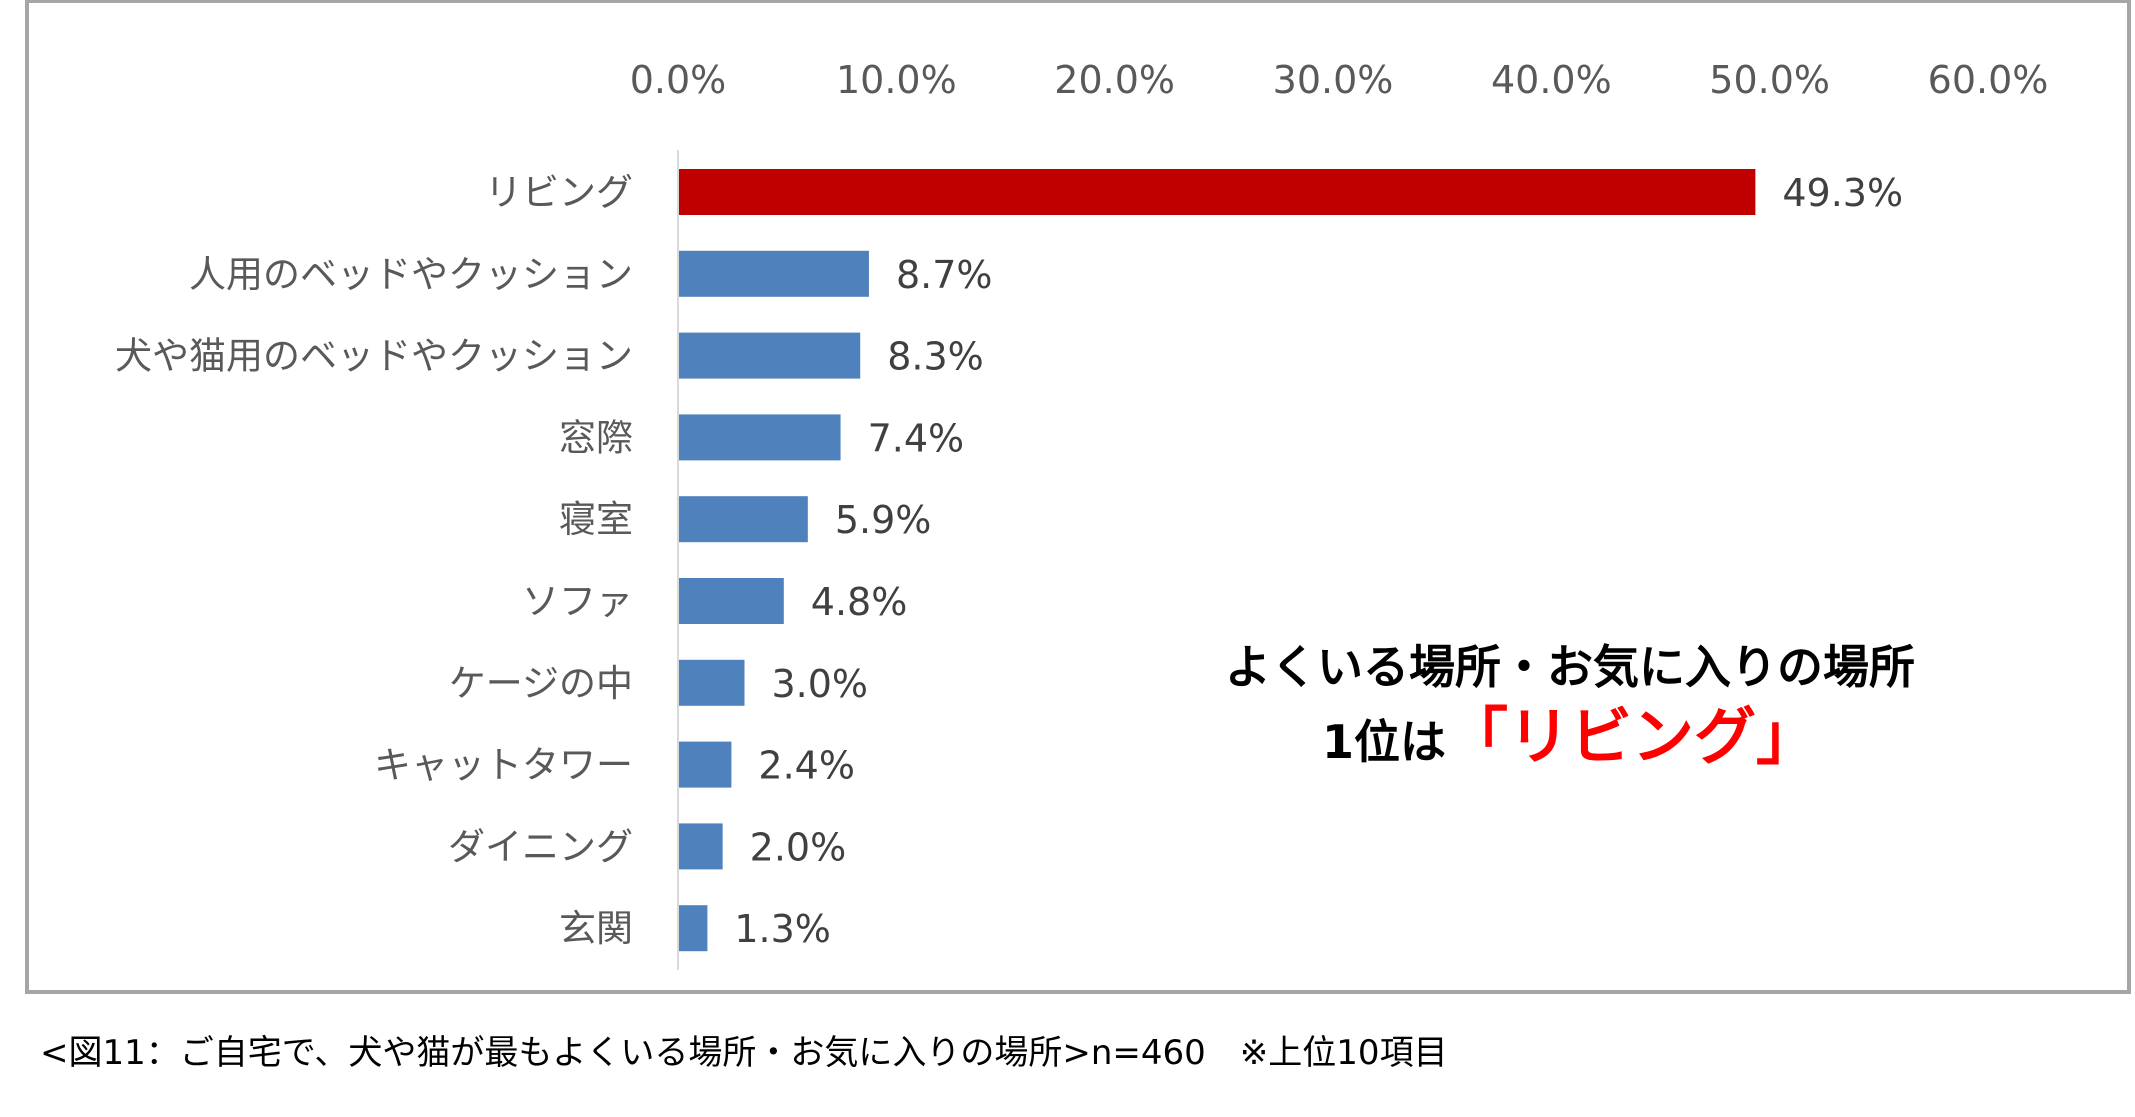 The height and width of the screenshot is (1117, 2135). Describe the element at coordinates (1842, 193) in the screenshot. I see `data-label: 49.3%` at that location.